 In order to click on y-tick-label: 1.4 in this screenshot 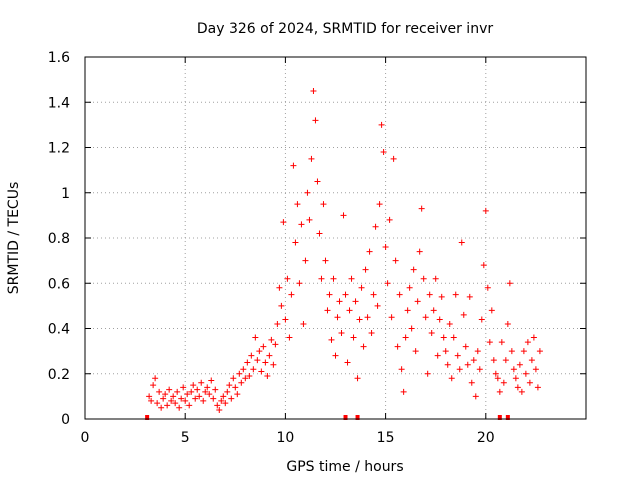, I will do `click(59, 103)`.